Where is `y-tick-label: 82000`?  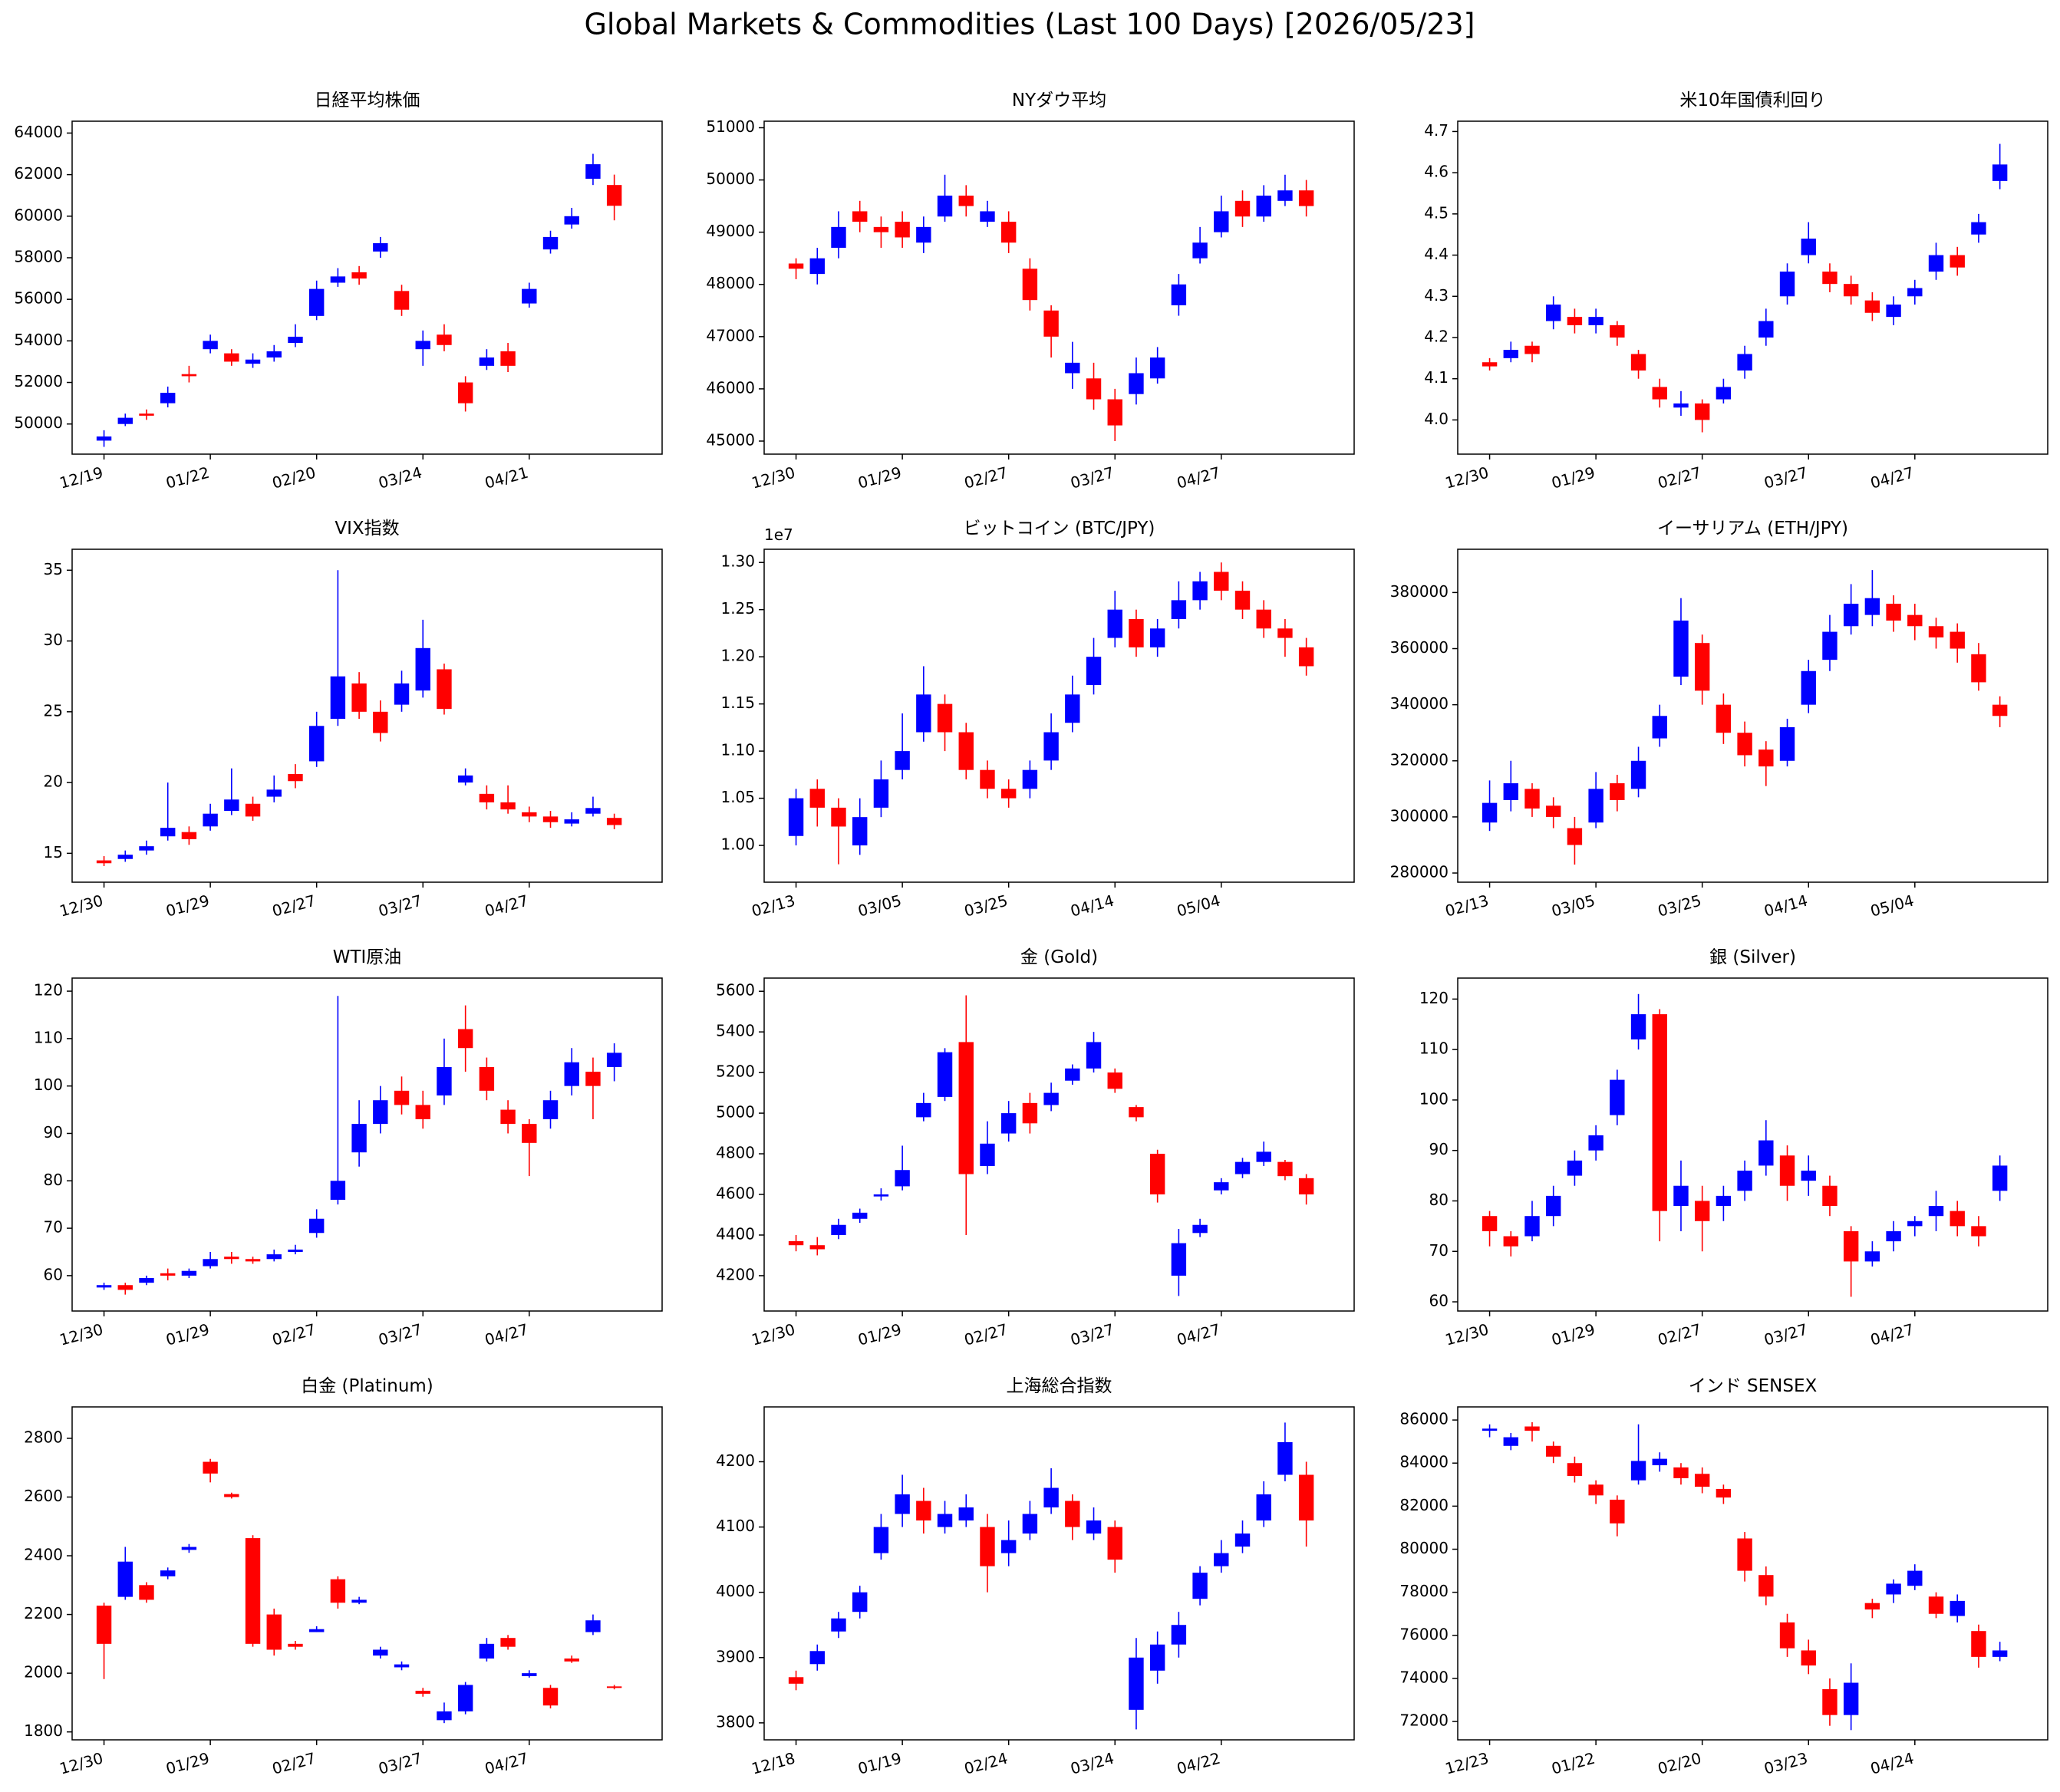
y-tick-label: 82000 is located at coordinates (1424, 1505).